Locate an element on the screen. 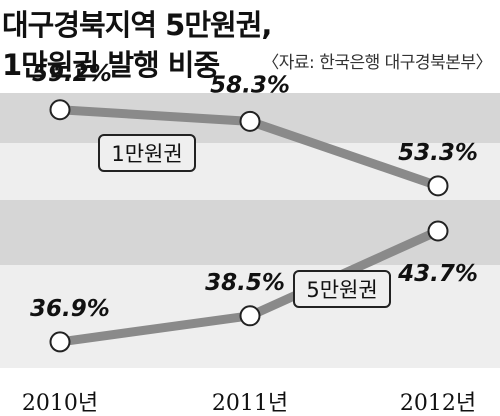  series-name-2: 5만원권 is located at coordinates (341, 290).